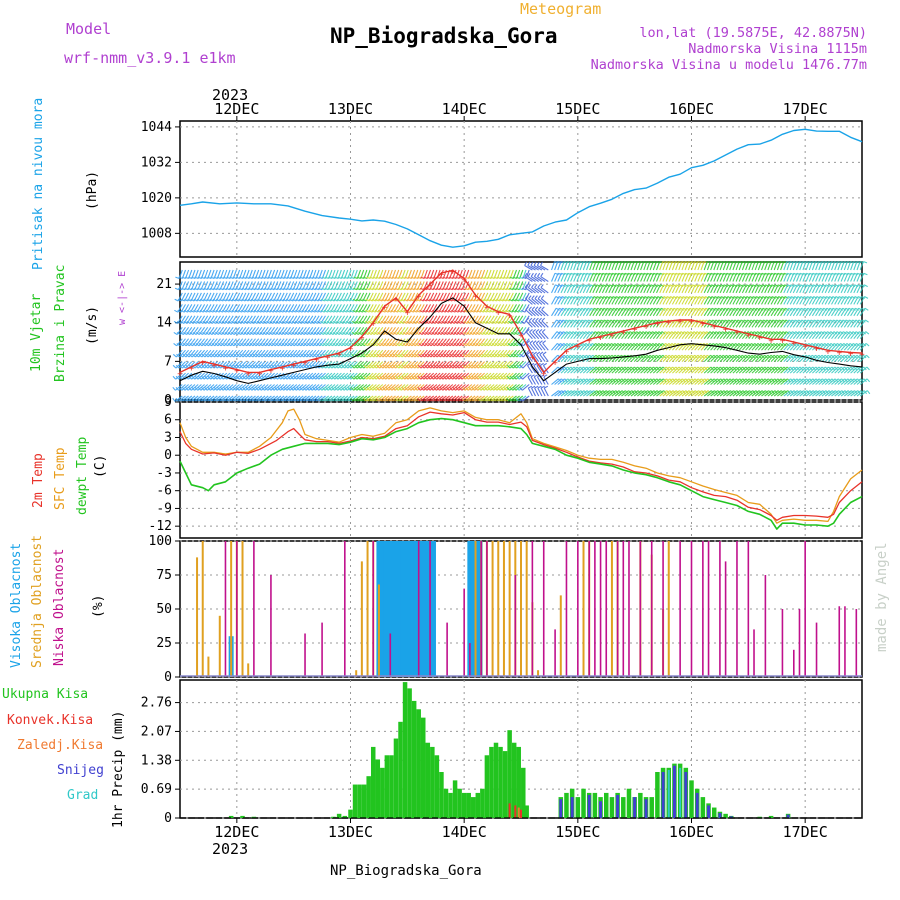 Image resolution: width=900 pixels, height=900 pixels. What do you see at coordinates (156, 162) in the screenshot?
I see `y-tick-label: 1032` at bounding box center [156, 162].